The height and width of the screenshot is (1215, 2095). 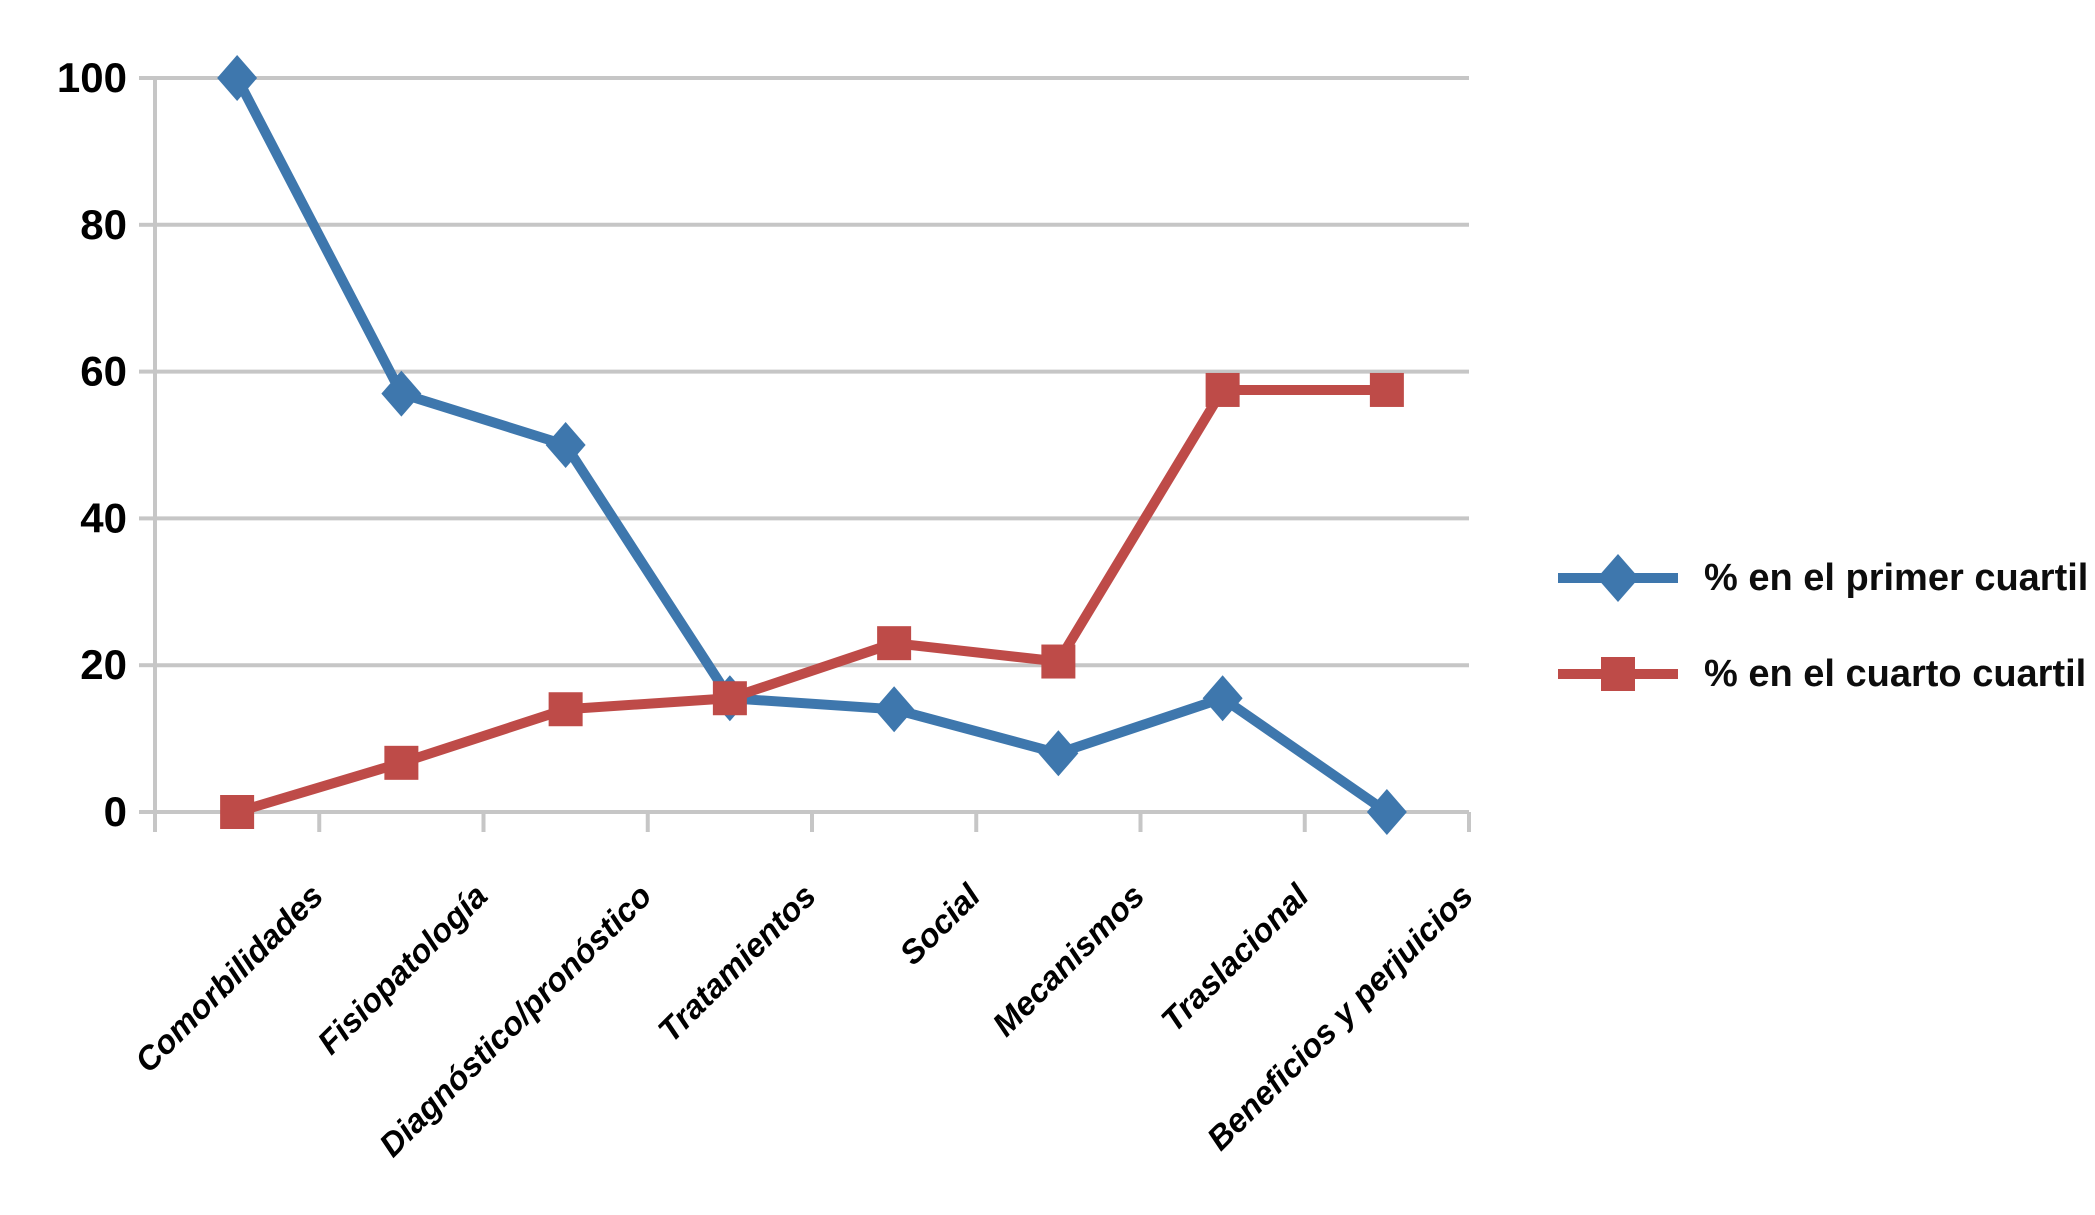 I want to click on legend-item-label: % en el cuarto cuartil, so click(x=1895, y=673).